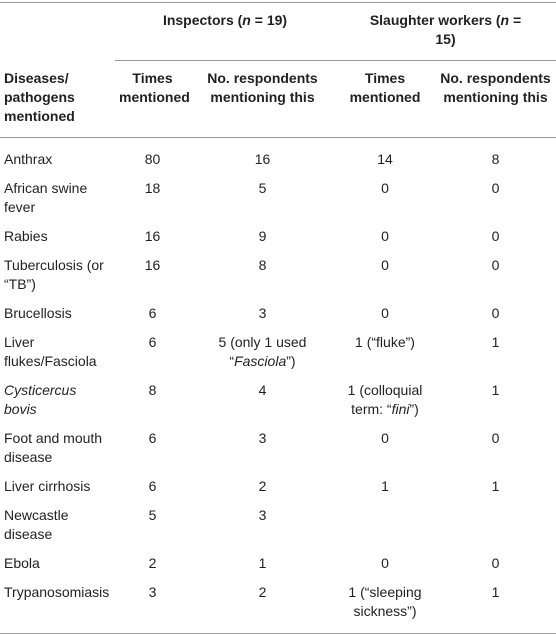  What do you see at coordinates (38, 312) in the screenshot?
I see `row-label: Brucellosis` at bounding box center [38, 312].